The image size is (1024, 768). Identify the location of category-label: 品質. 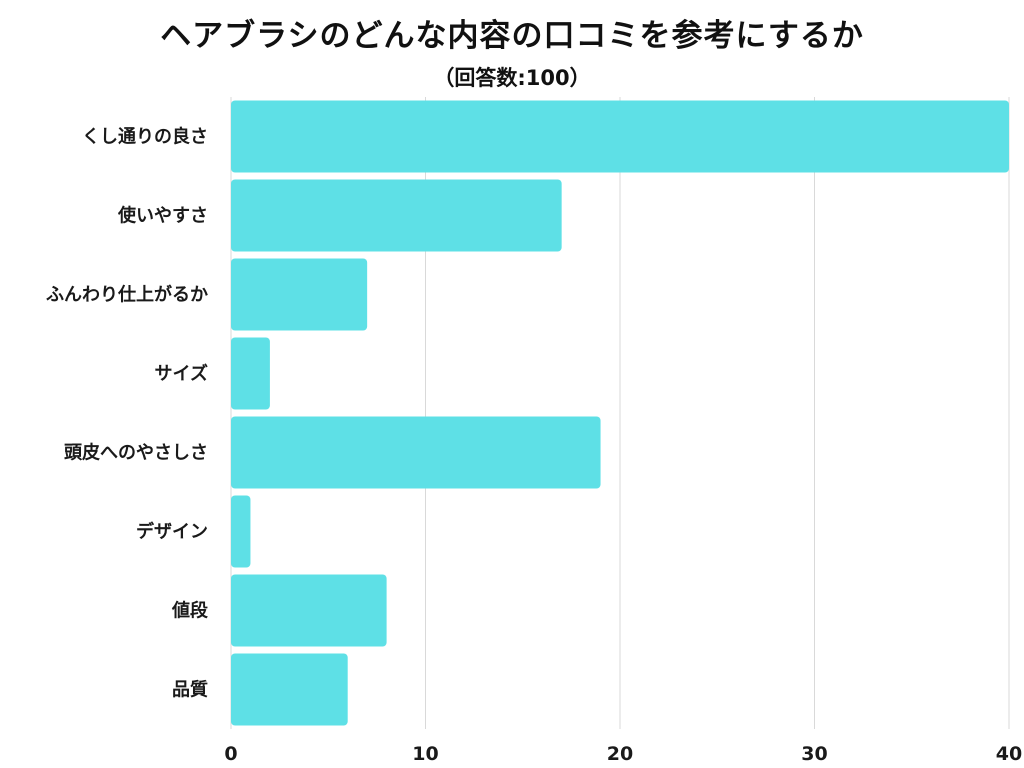
(190, 690).